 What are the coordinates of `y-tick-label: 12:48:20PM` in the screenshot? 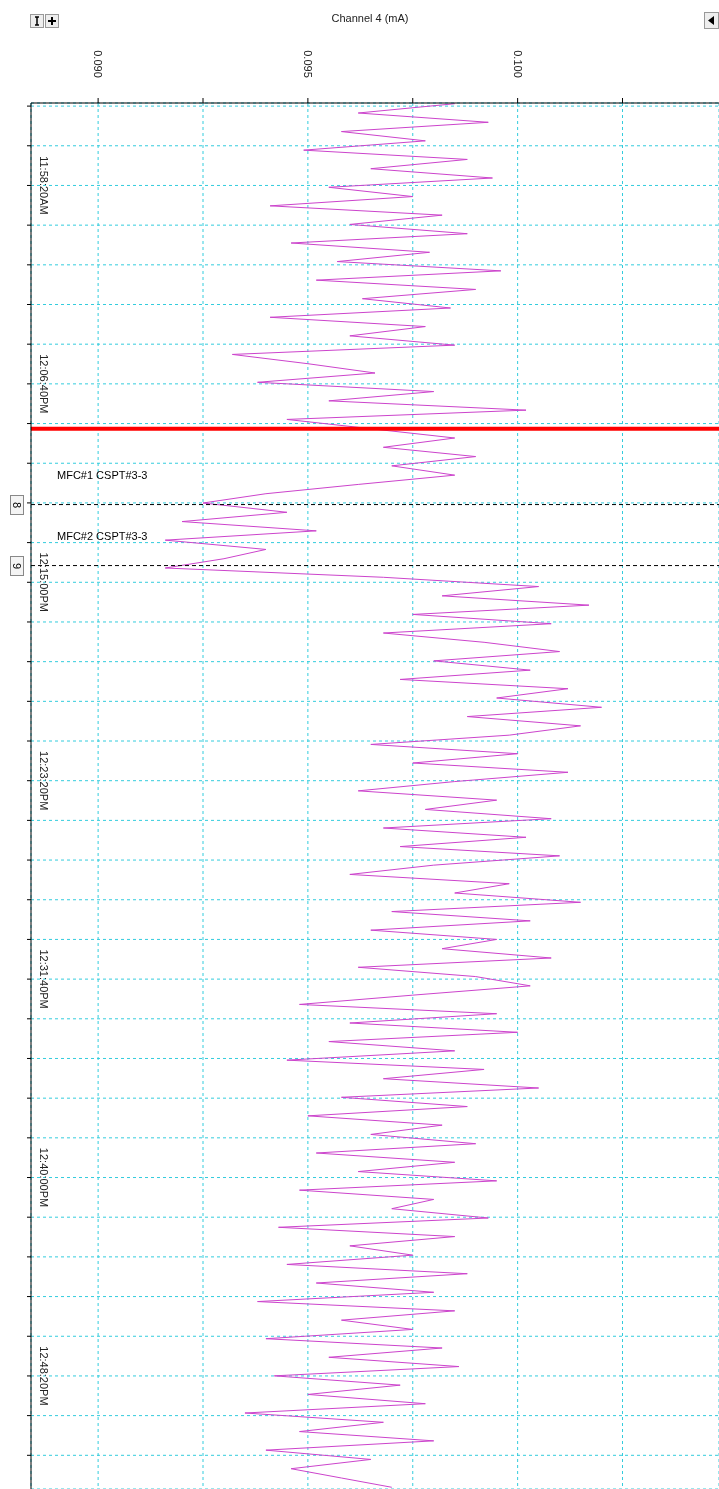 It's located at (44, 1376).